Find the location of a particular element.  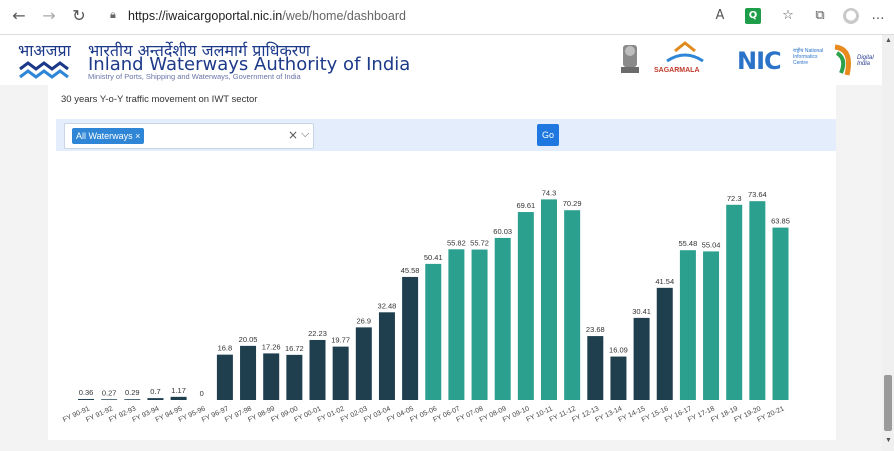

bar-value-label: 30.41 is located at coordinates (641, 311).